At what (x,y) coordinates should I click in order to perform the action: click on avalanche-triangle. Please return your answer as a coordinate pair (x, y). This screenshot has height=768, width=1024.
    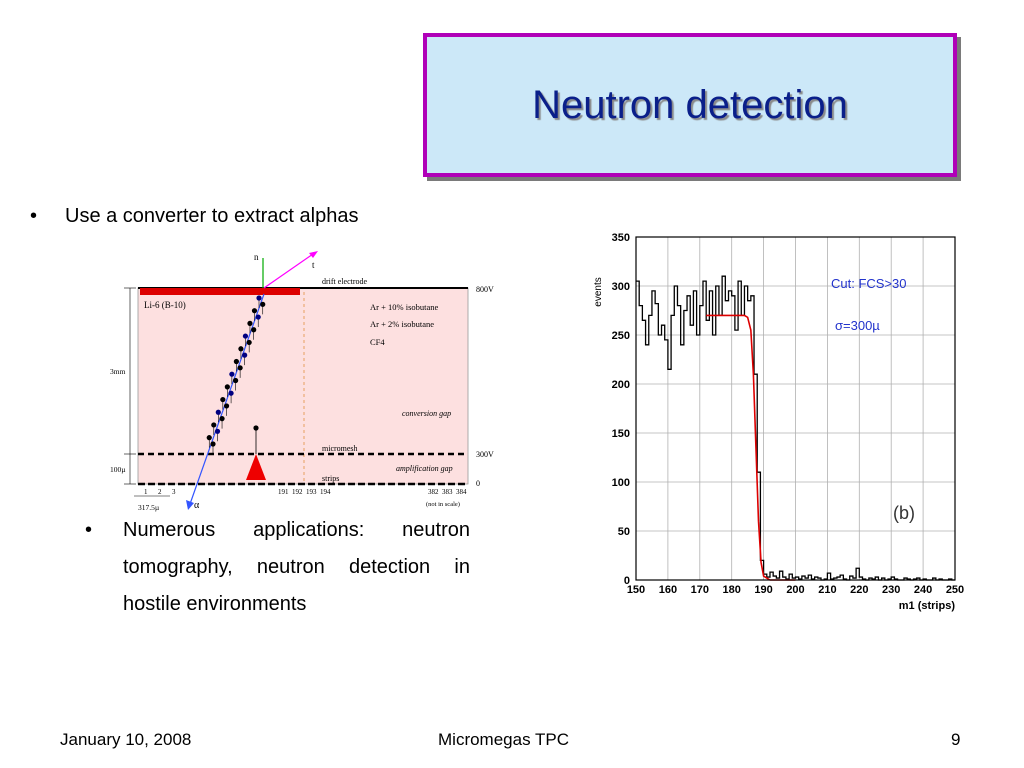
    Looking at the image, I should click on (256, 467).